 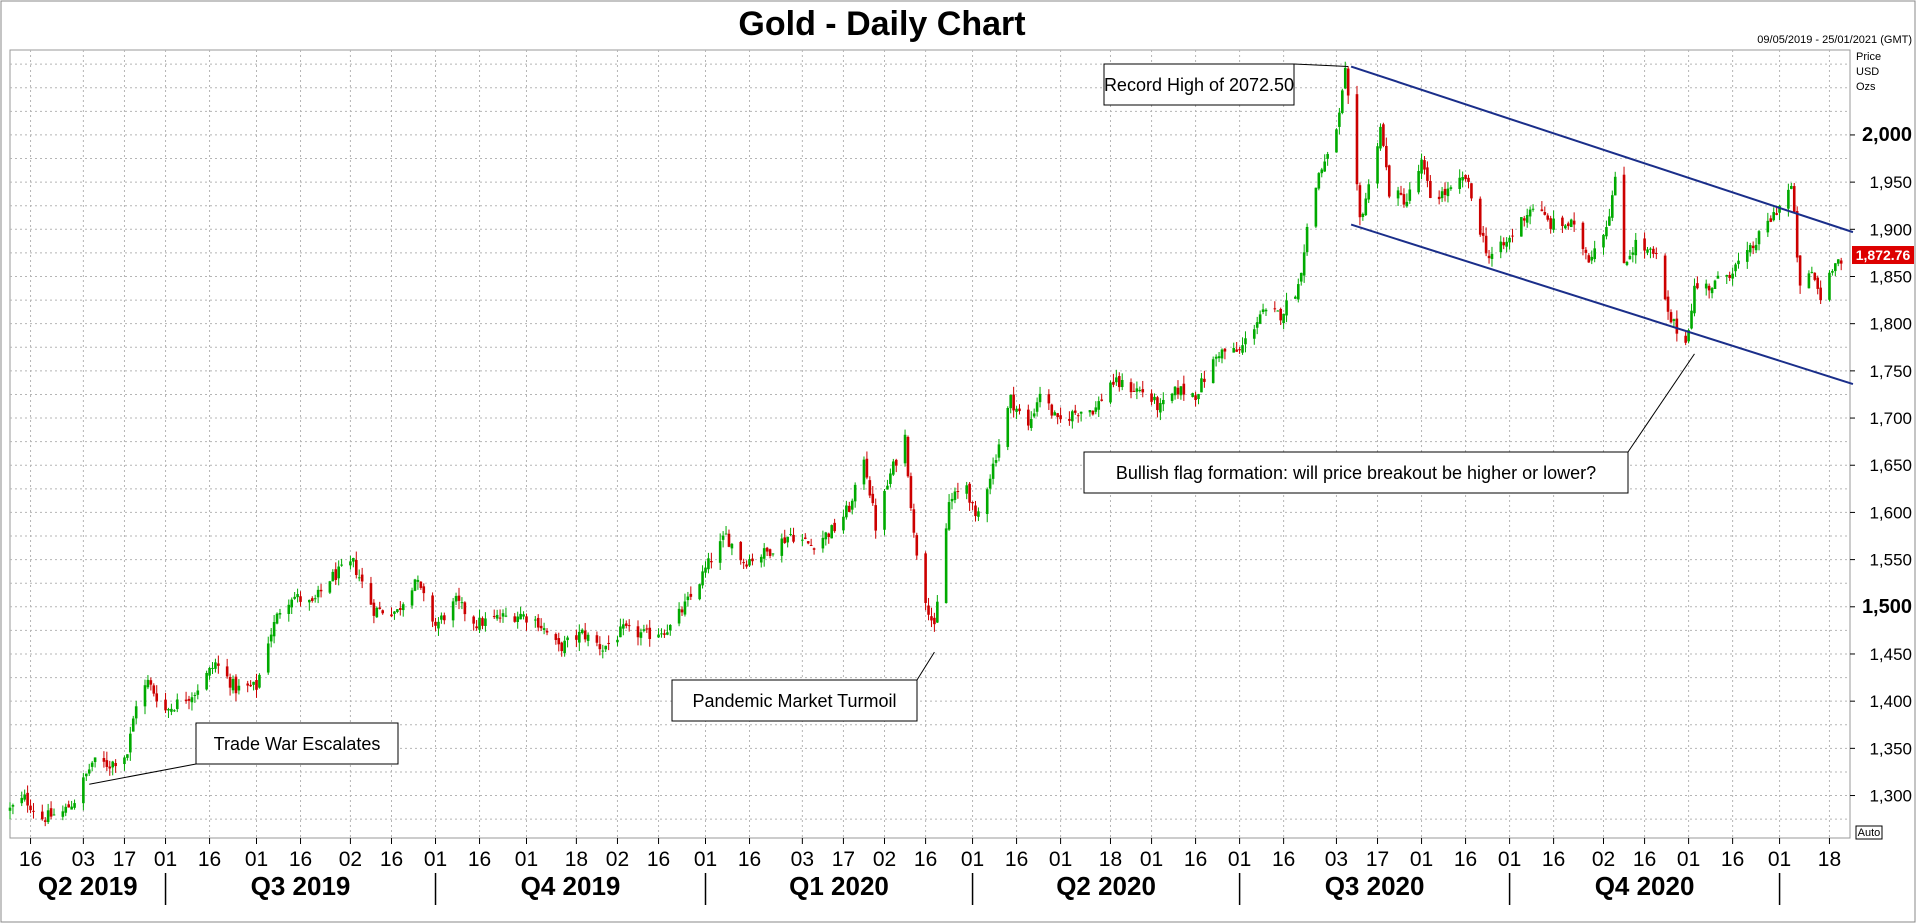 I want to click on y-tick-label: 2,000, so click(x=1887, y=135).